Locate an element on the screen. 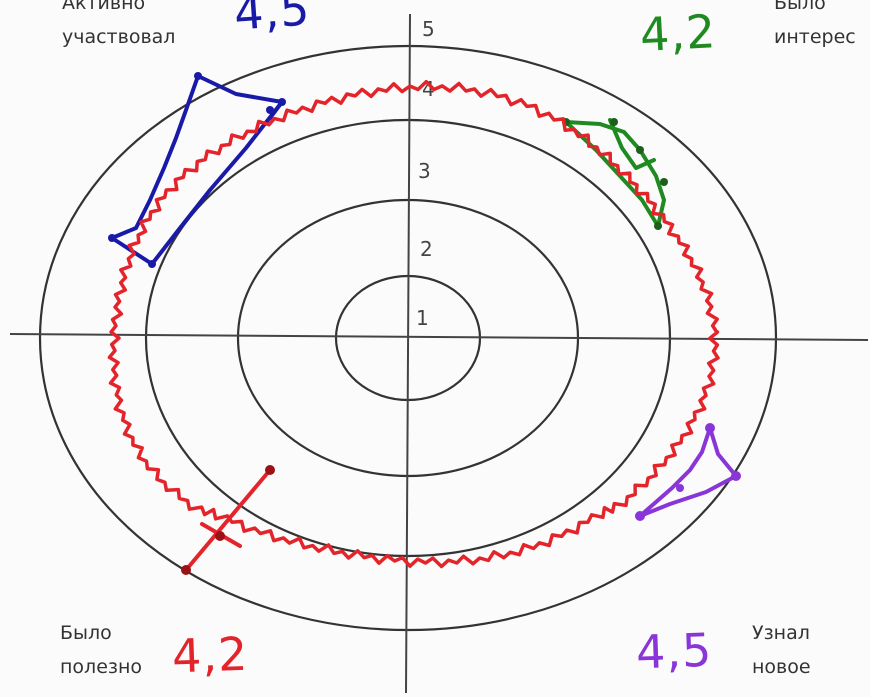  ring-label-2: 2 is located at coordinates (426, 249).